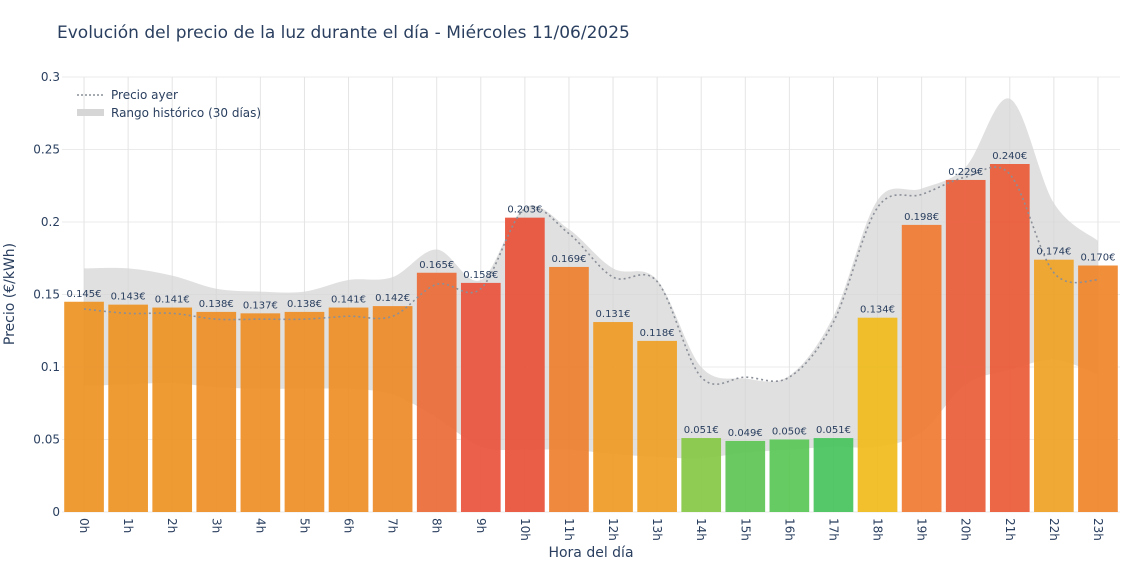 The height and width of the screenshot is (574, 1140). I want to click on bar-value-label: 0.050€, so click(789, 432).